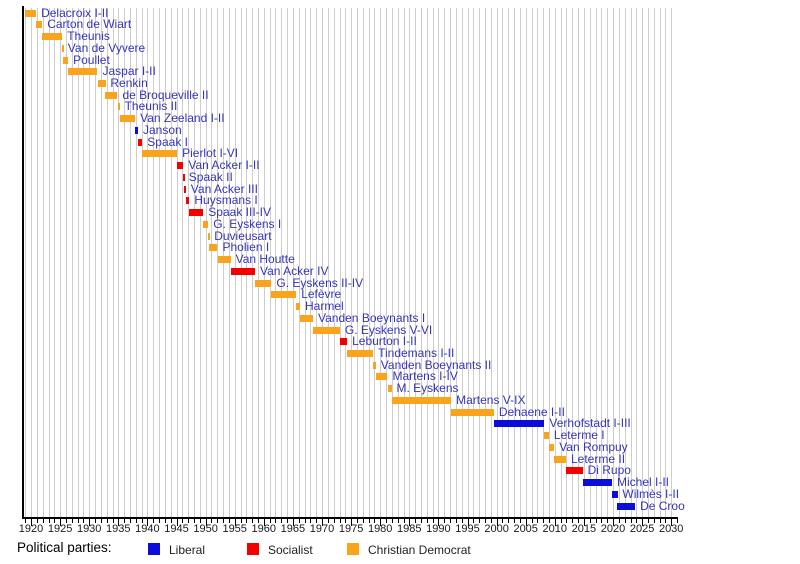  I want to click on pm-name-label: Van Acker IV, so click(294, 270).